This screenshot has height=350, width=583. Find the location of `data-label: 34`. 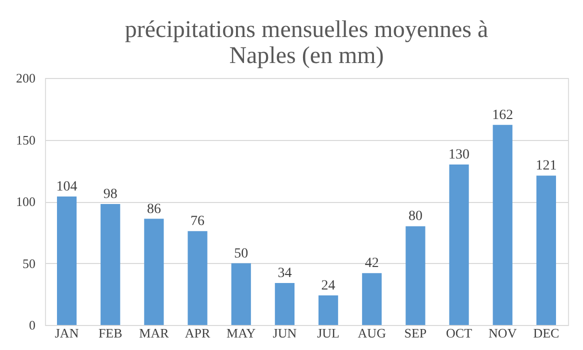

data-label: 34 is located at coordinates (285, 274).